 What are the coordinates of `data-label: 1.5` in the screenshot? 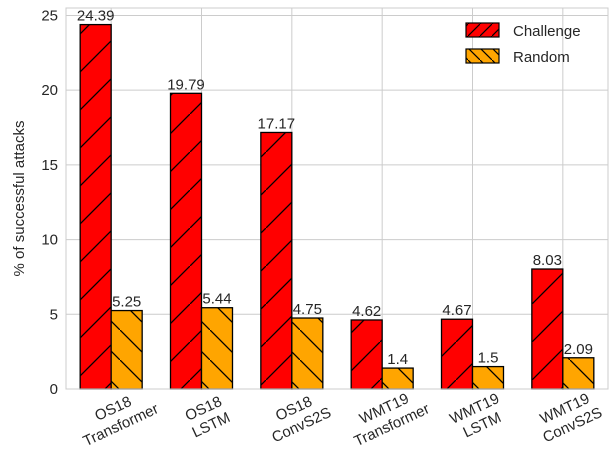 It's located at (488, 358).